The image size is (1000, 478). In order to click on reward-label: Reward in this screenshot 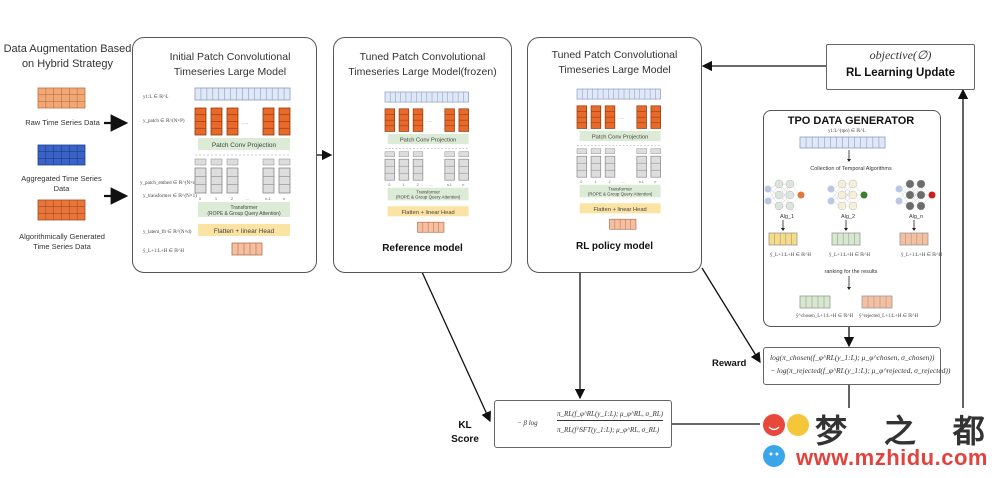, I will do `click(729, 363)`.